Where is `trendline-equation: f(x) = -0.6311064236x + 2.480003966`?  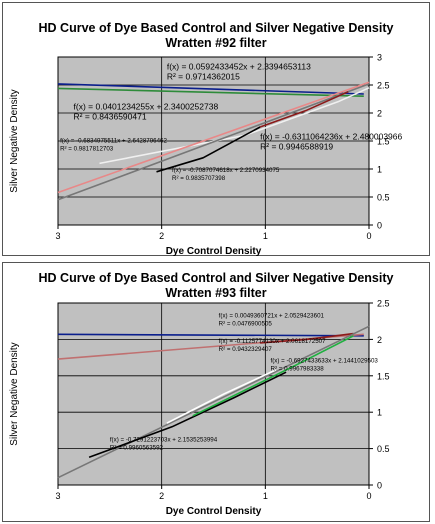
trendline-equation: f(x) = -0.6311064236x + 2.480003966 is located at coordinates (331, 136).